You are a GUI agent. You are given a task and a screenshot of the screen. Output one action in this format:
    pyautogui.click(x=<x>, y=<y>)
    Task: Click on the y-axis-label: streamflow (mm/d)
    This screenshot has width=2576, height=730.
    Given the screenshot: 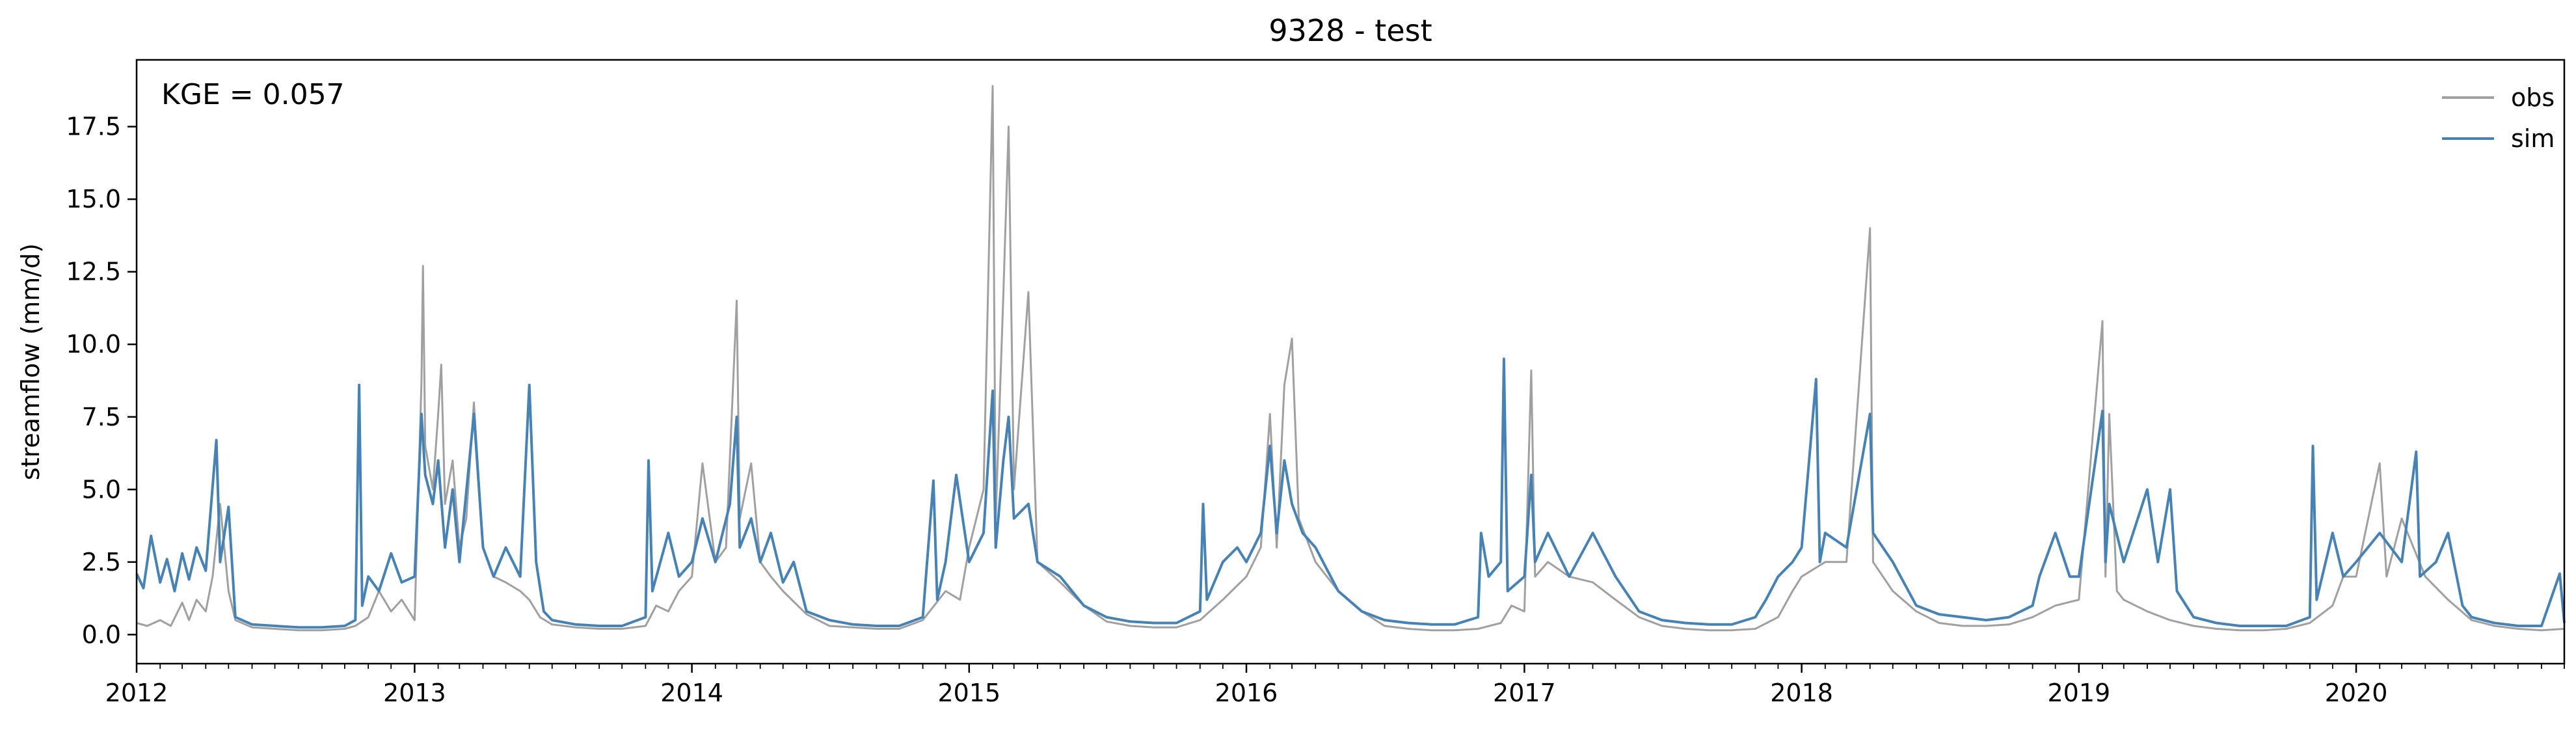 What is the action you would take?
    pyautogui.click(x=30, y=361)
    